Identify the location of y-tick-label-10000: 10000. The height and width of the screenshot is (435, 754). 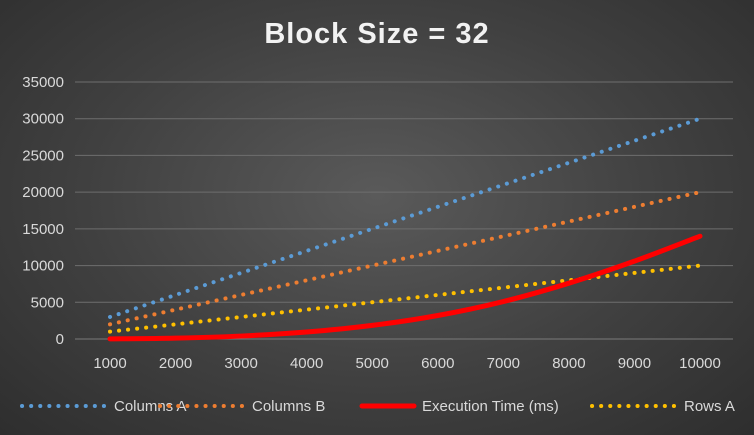
(43, 266).